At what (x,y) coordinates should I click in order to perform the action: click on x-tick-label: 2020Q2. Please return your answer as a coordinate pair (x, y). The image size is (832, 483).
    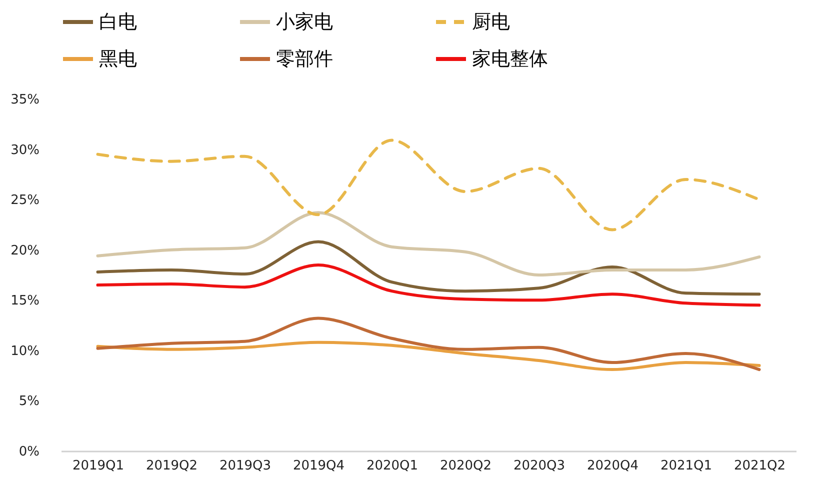
    Looking at the image, I should click on (466, 466).